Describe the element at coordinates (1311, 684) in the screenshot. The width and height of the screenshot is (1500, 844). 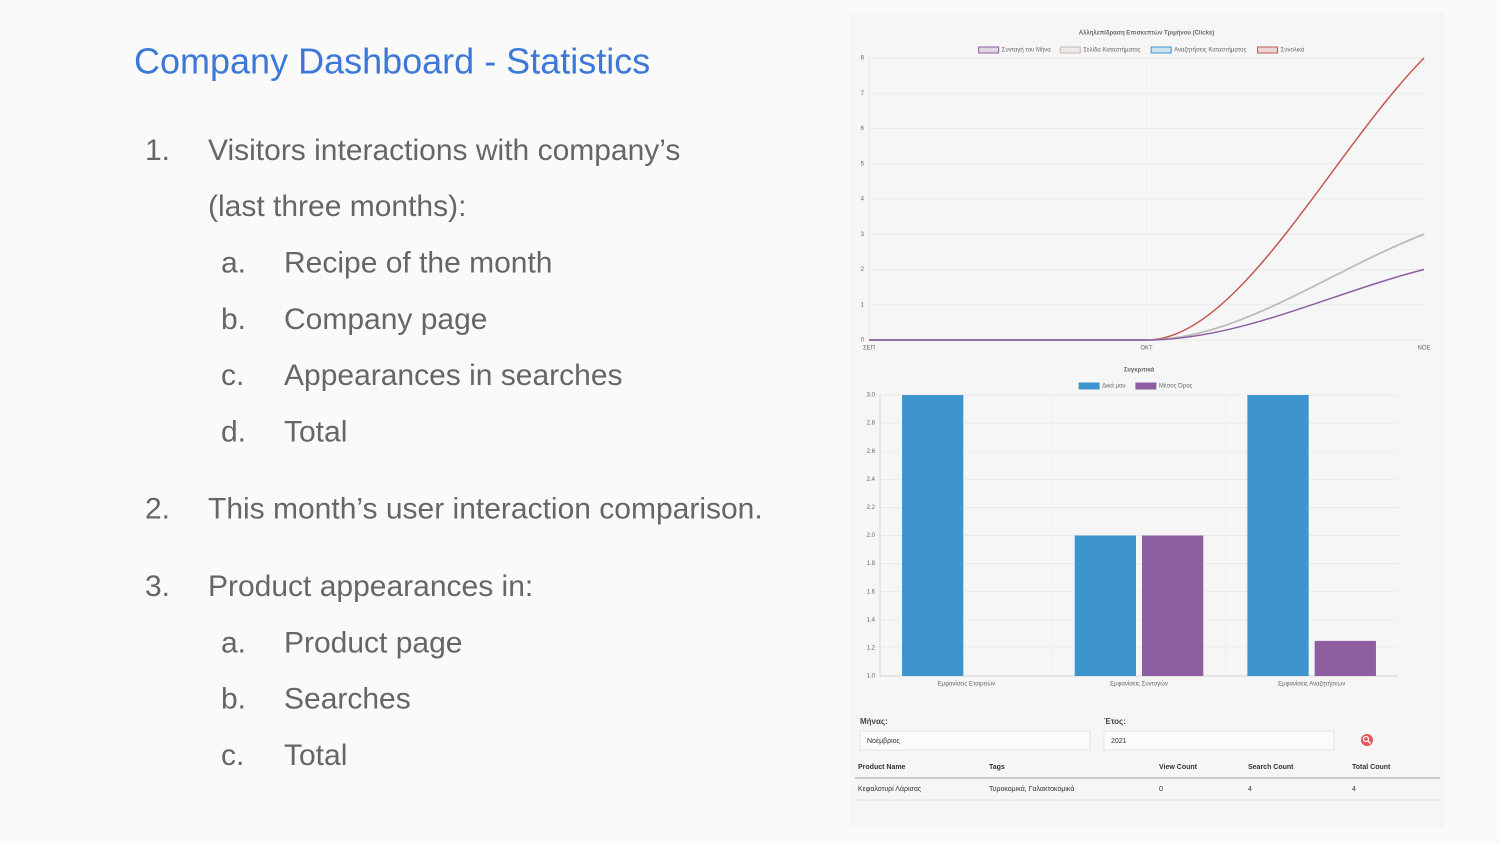
I see `x-tick-label: Εμφανίσεις Αναζητήσεων` at that location.